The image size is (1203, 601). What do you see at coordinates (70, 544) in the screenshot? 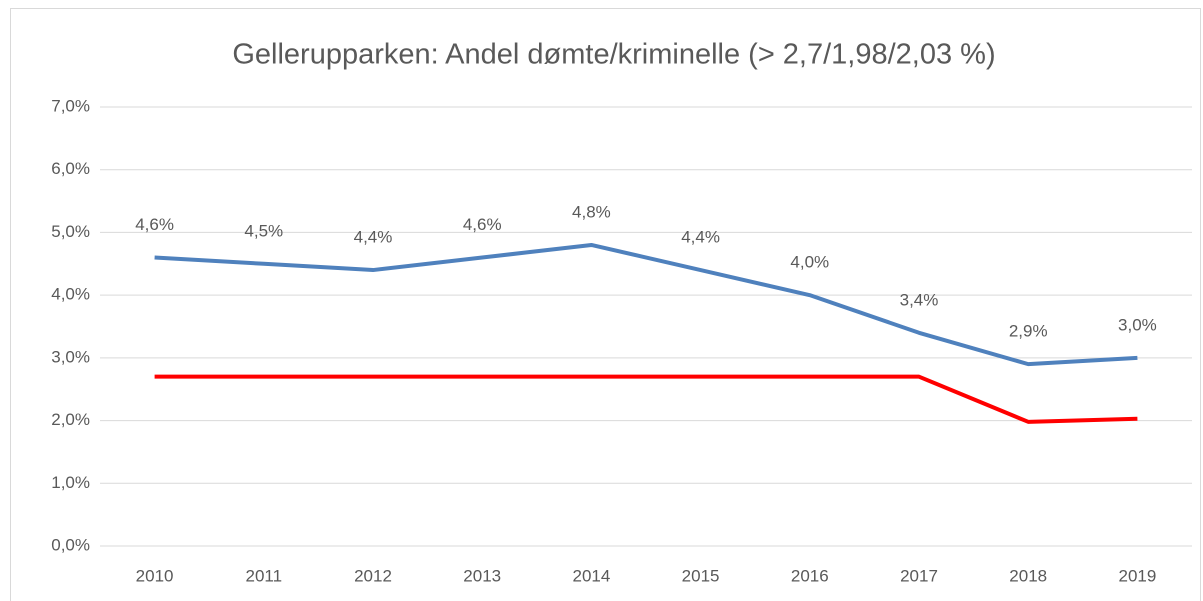
I see `y-tick-label: 0,0%` at bounding box center [70, 544].